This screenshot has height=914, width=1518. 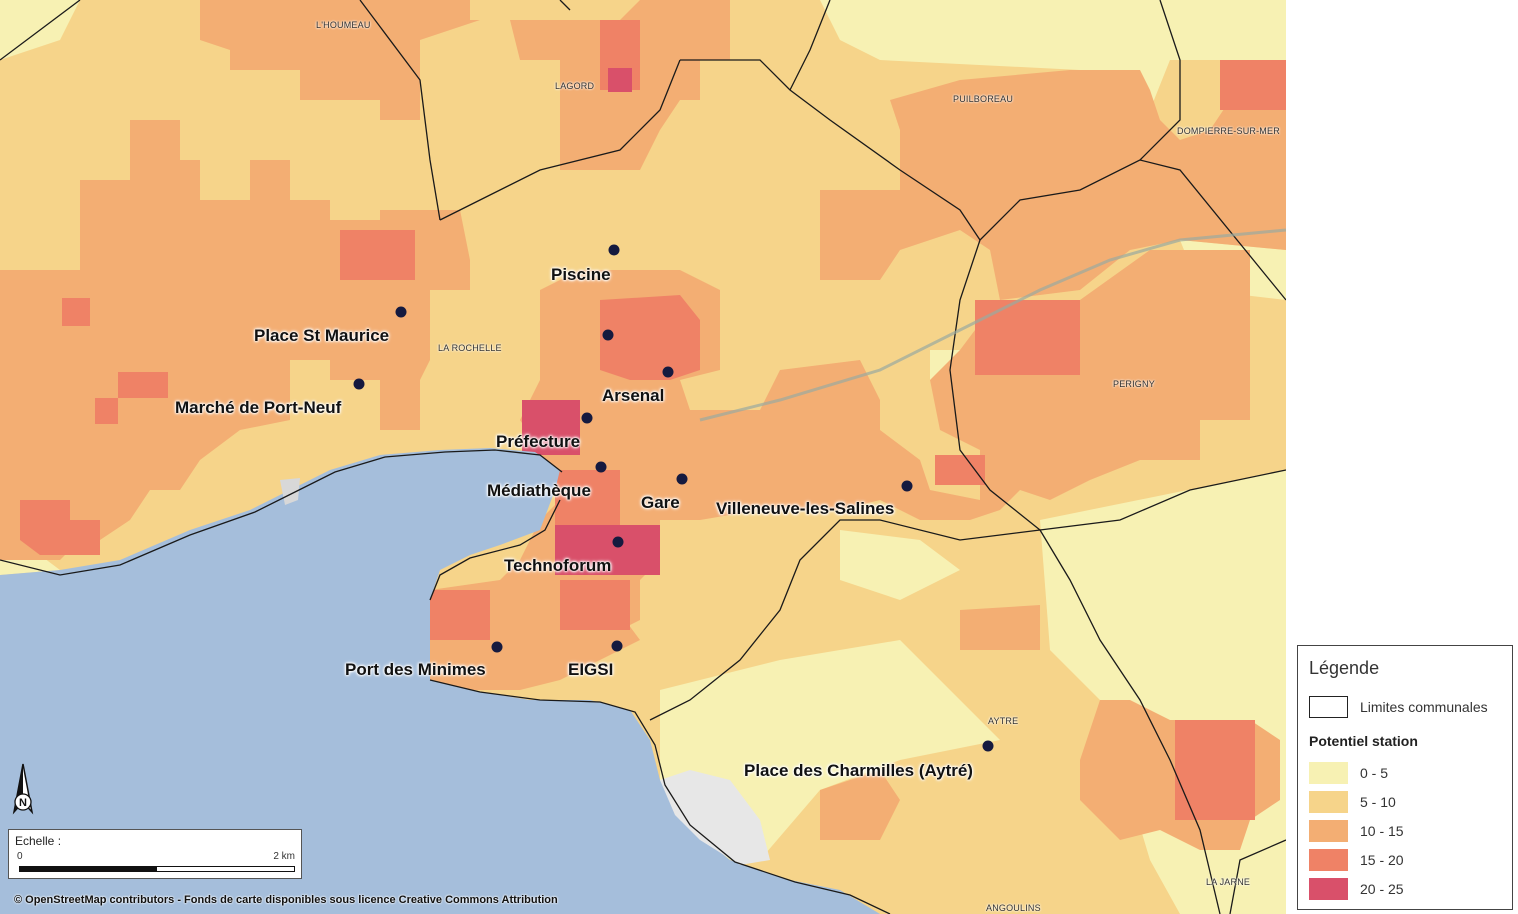 I want to click on place-label-perigny: PERIGNY, so click(x=1134, y=384).